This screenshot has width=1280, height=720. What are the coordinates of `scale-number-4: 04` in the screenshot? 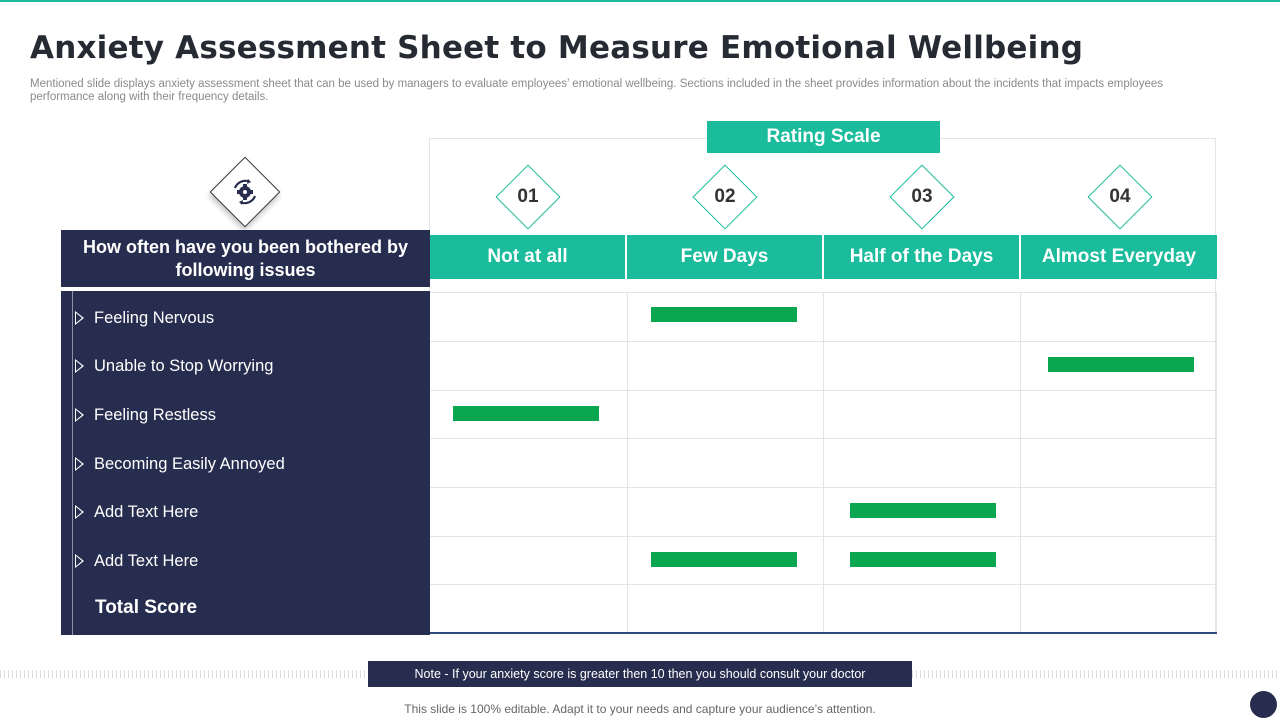 It's located at (1120, 196).